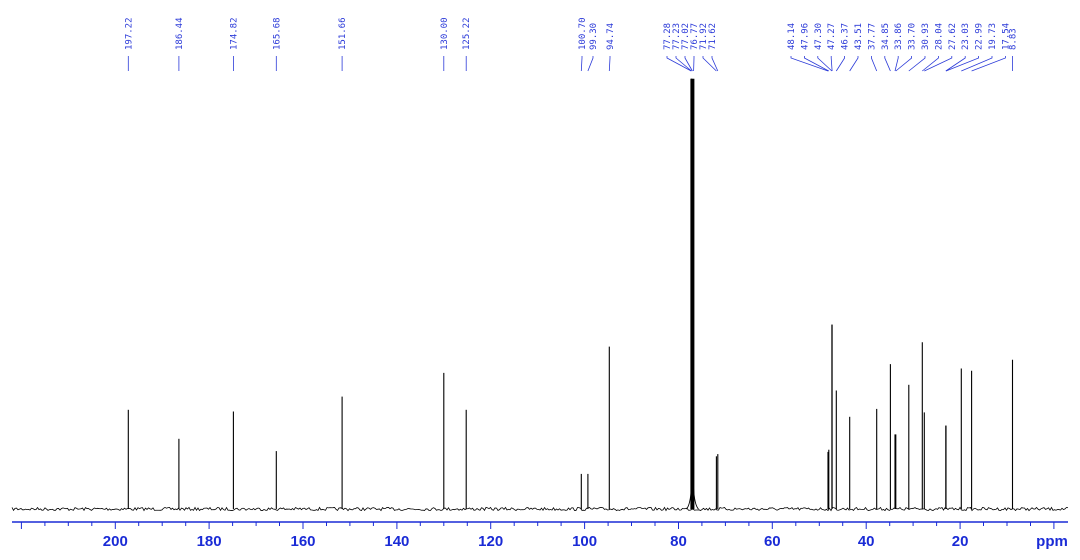  I want to click on peak-label-text: 77.23, so click(677, 36).